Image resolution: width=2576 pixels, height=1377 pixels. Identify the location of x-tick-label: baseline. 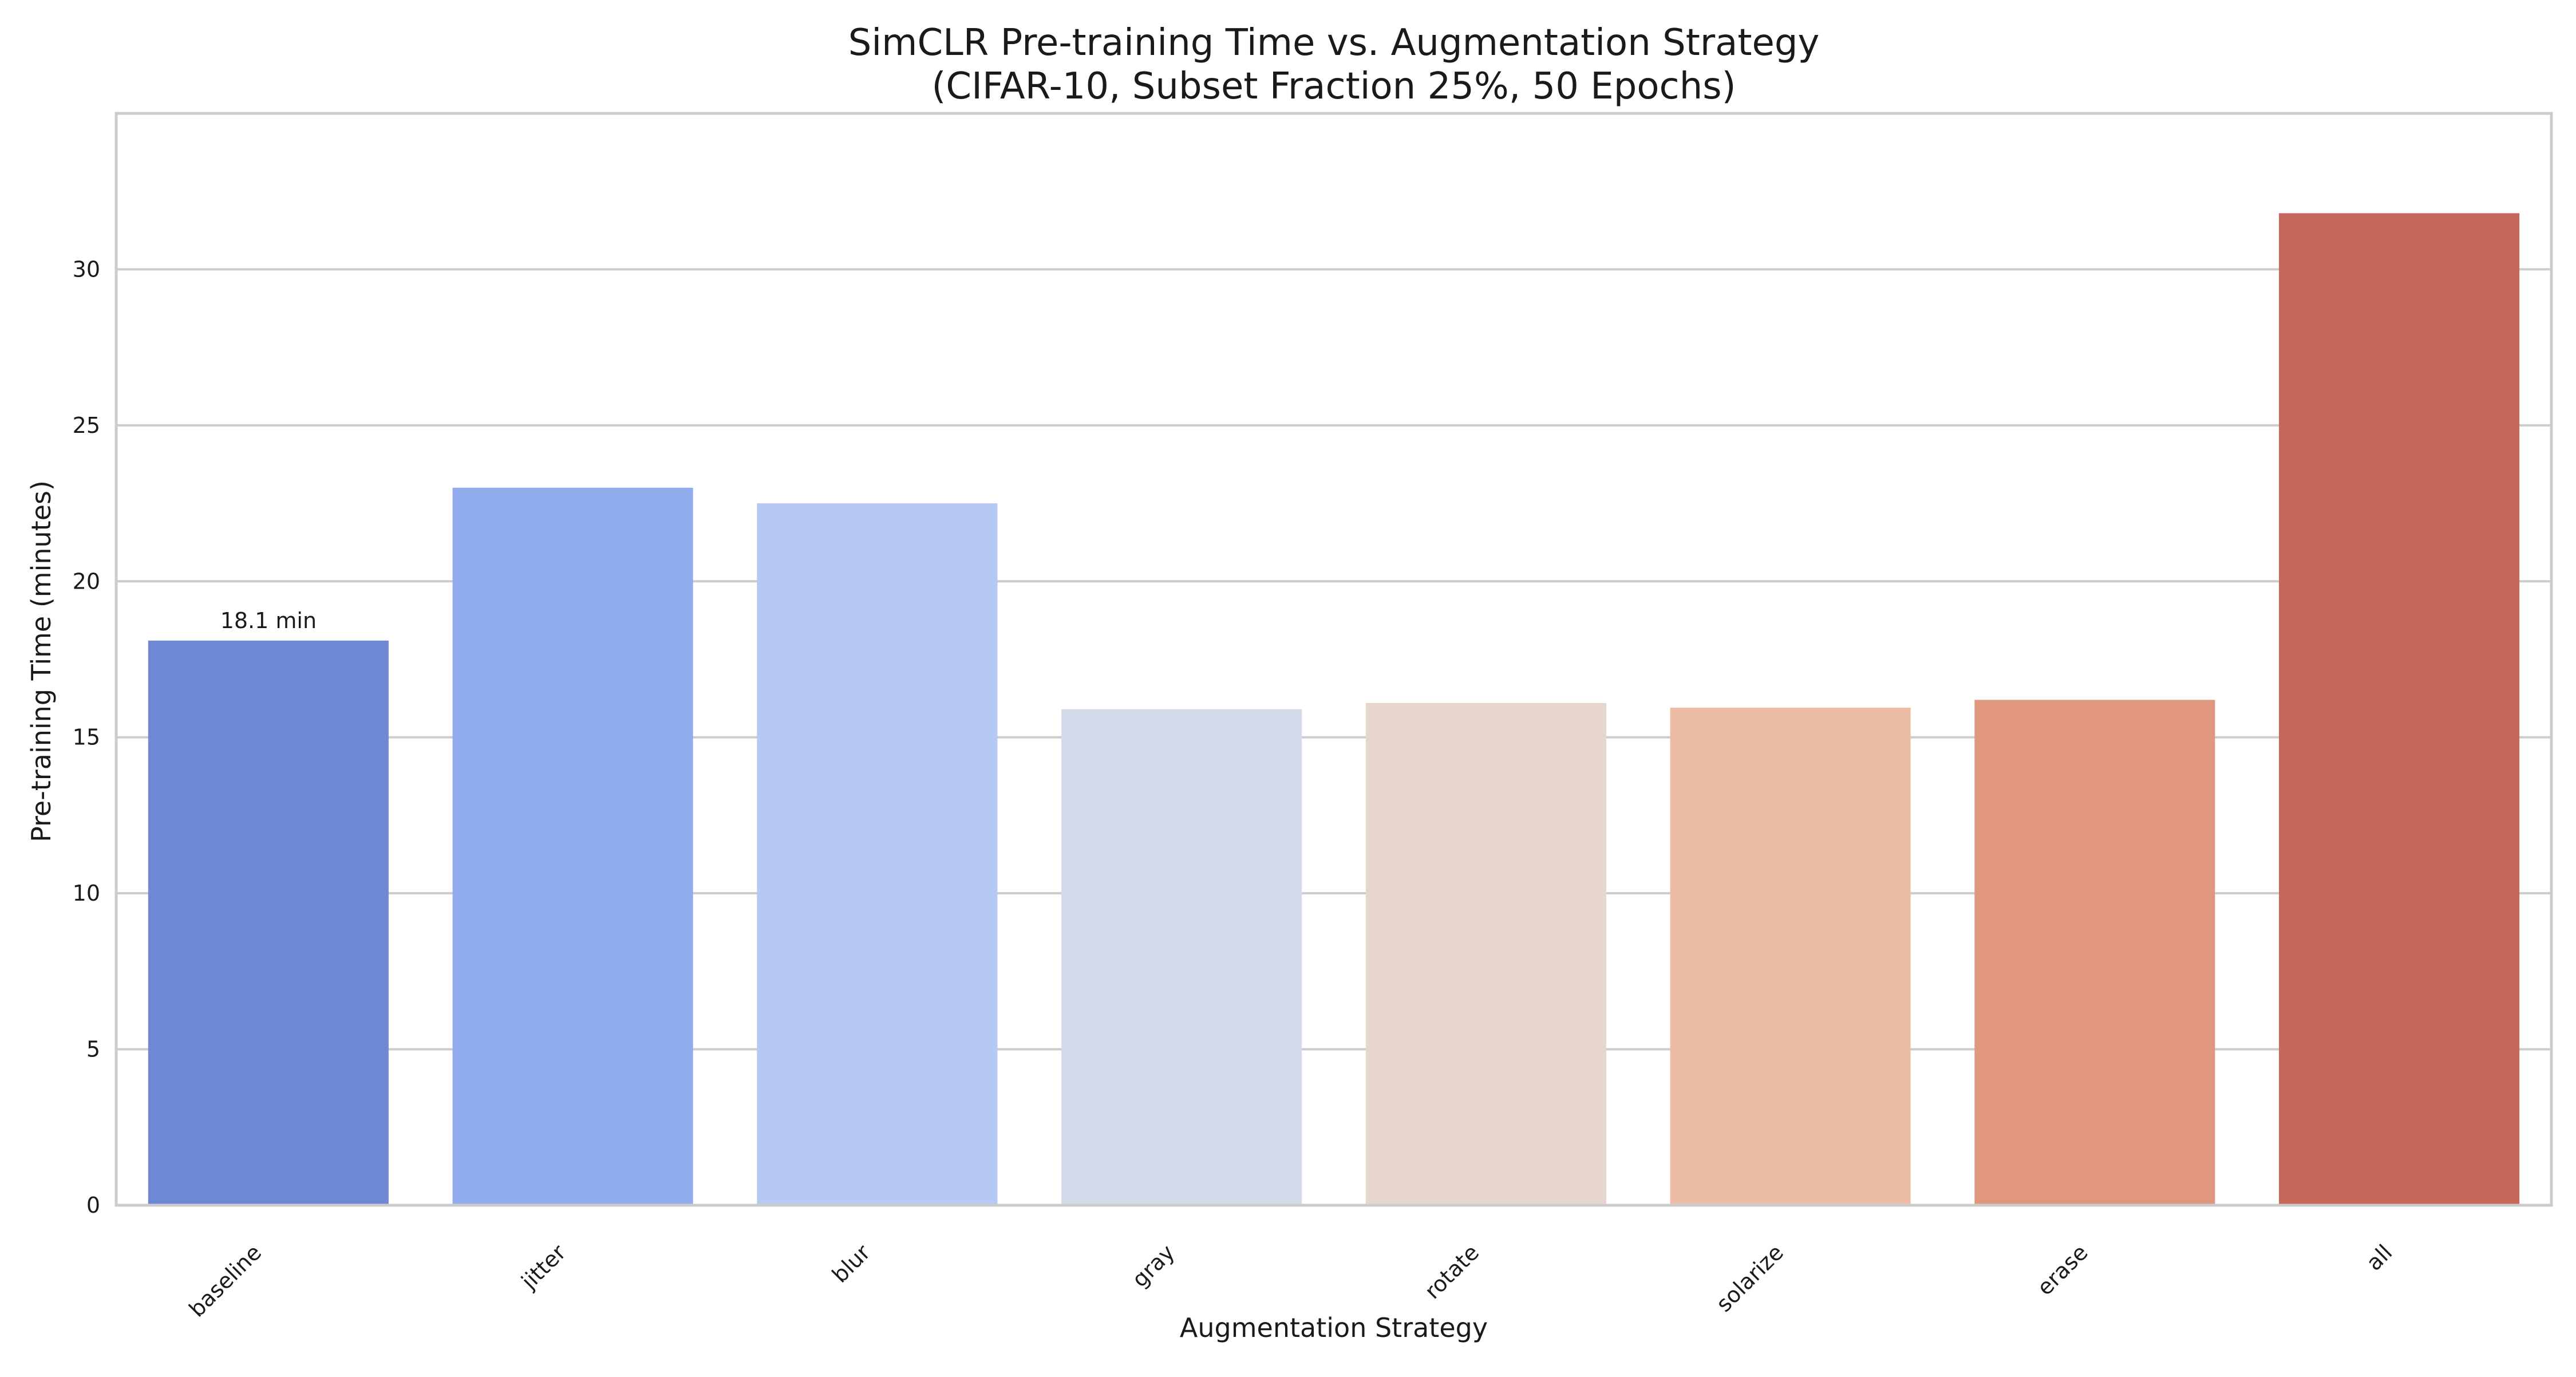
(225, 1281).